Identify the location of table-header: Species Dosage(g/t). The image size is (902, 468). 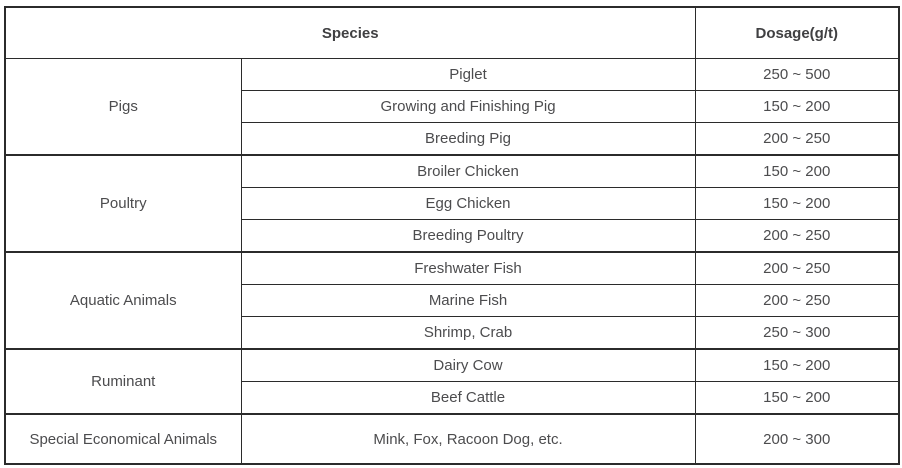
(452, 32).